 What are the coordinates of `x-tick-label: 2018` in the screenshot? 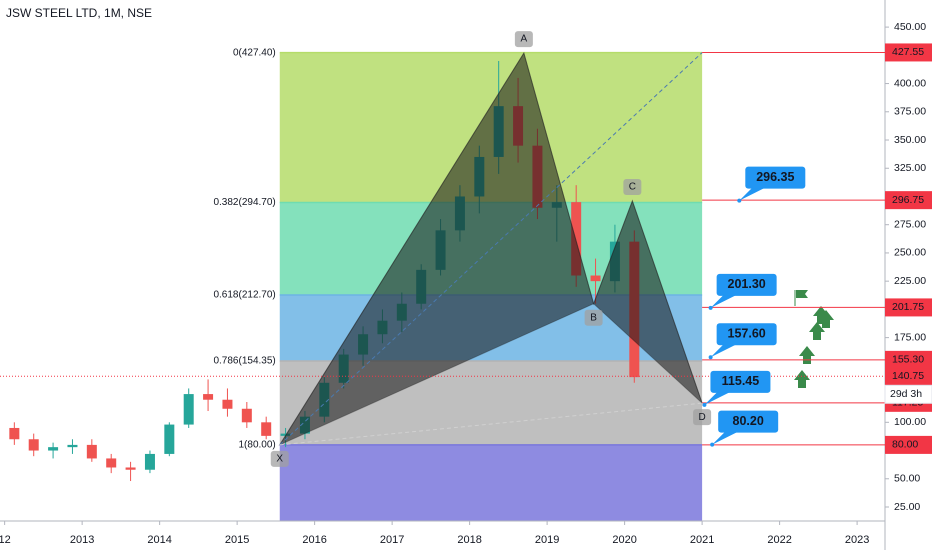 It's located at (469, 540).